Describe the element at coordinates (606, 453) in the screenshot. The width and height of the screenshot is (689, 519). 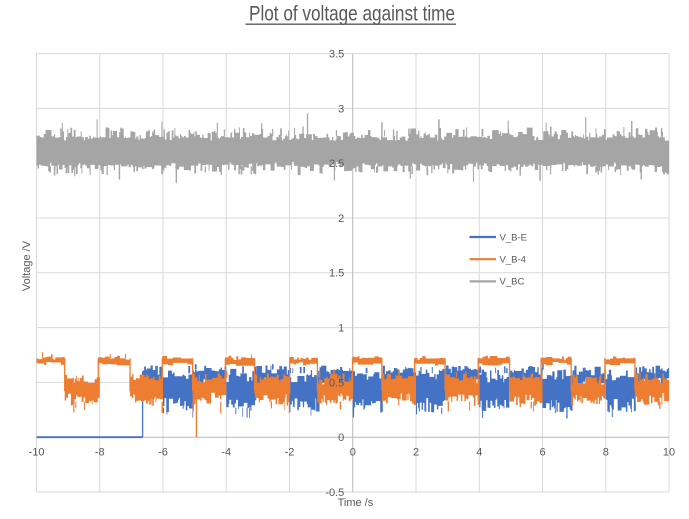
I see `svg-text: 8` at that location.